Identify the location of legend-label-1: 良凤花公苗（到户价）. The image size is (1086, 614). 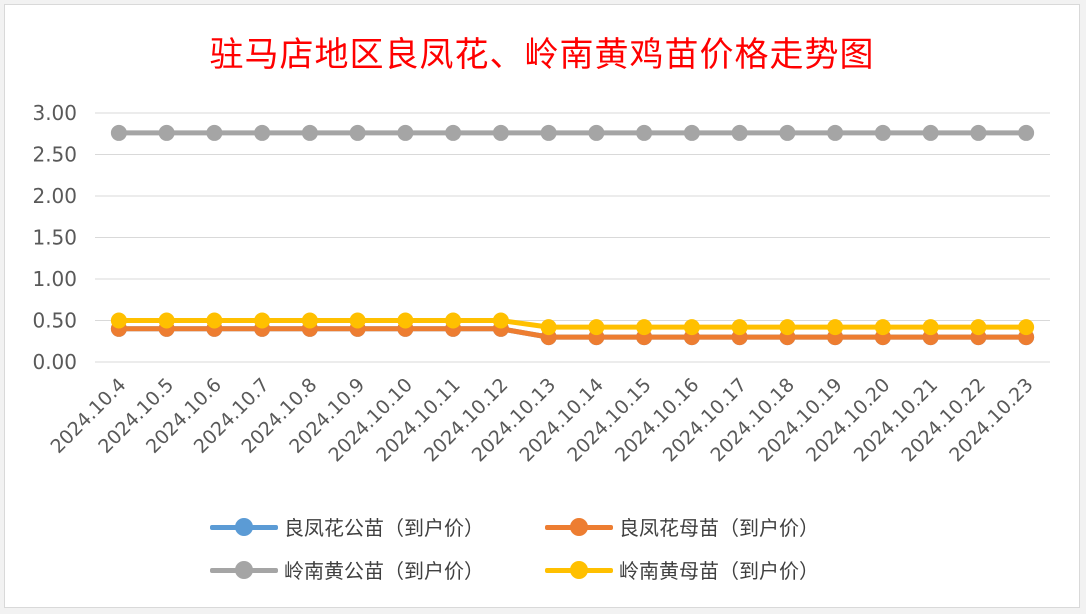
(384, 528).